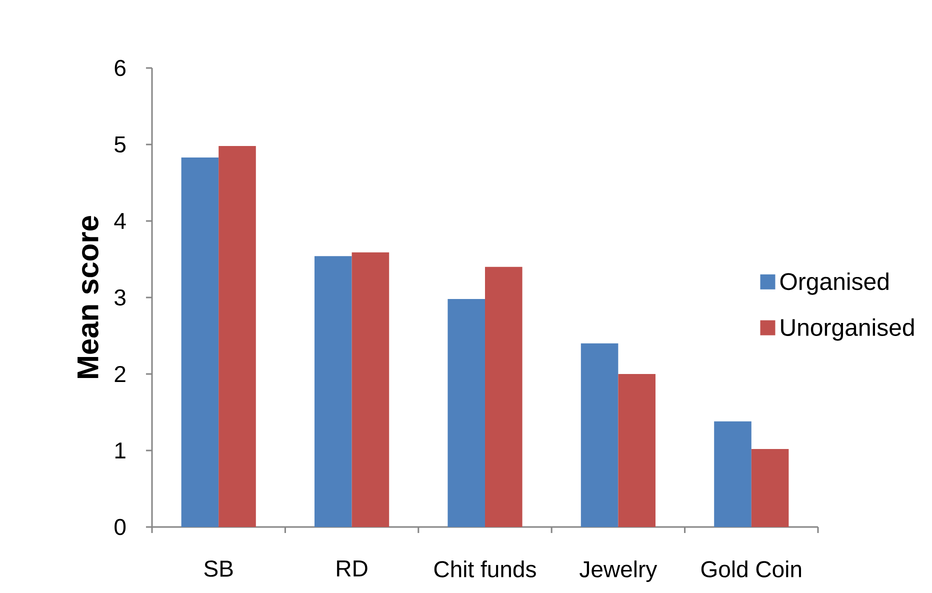 This screenshot has height=593, width=932. I want to click on y-tick-label: 3, so click(120, 297).